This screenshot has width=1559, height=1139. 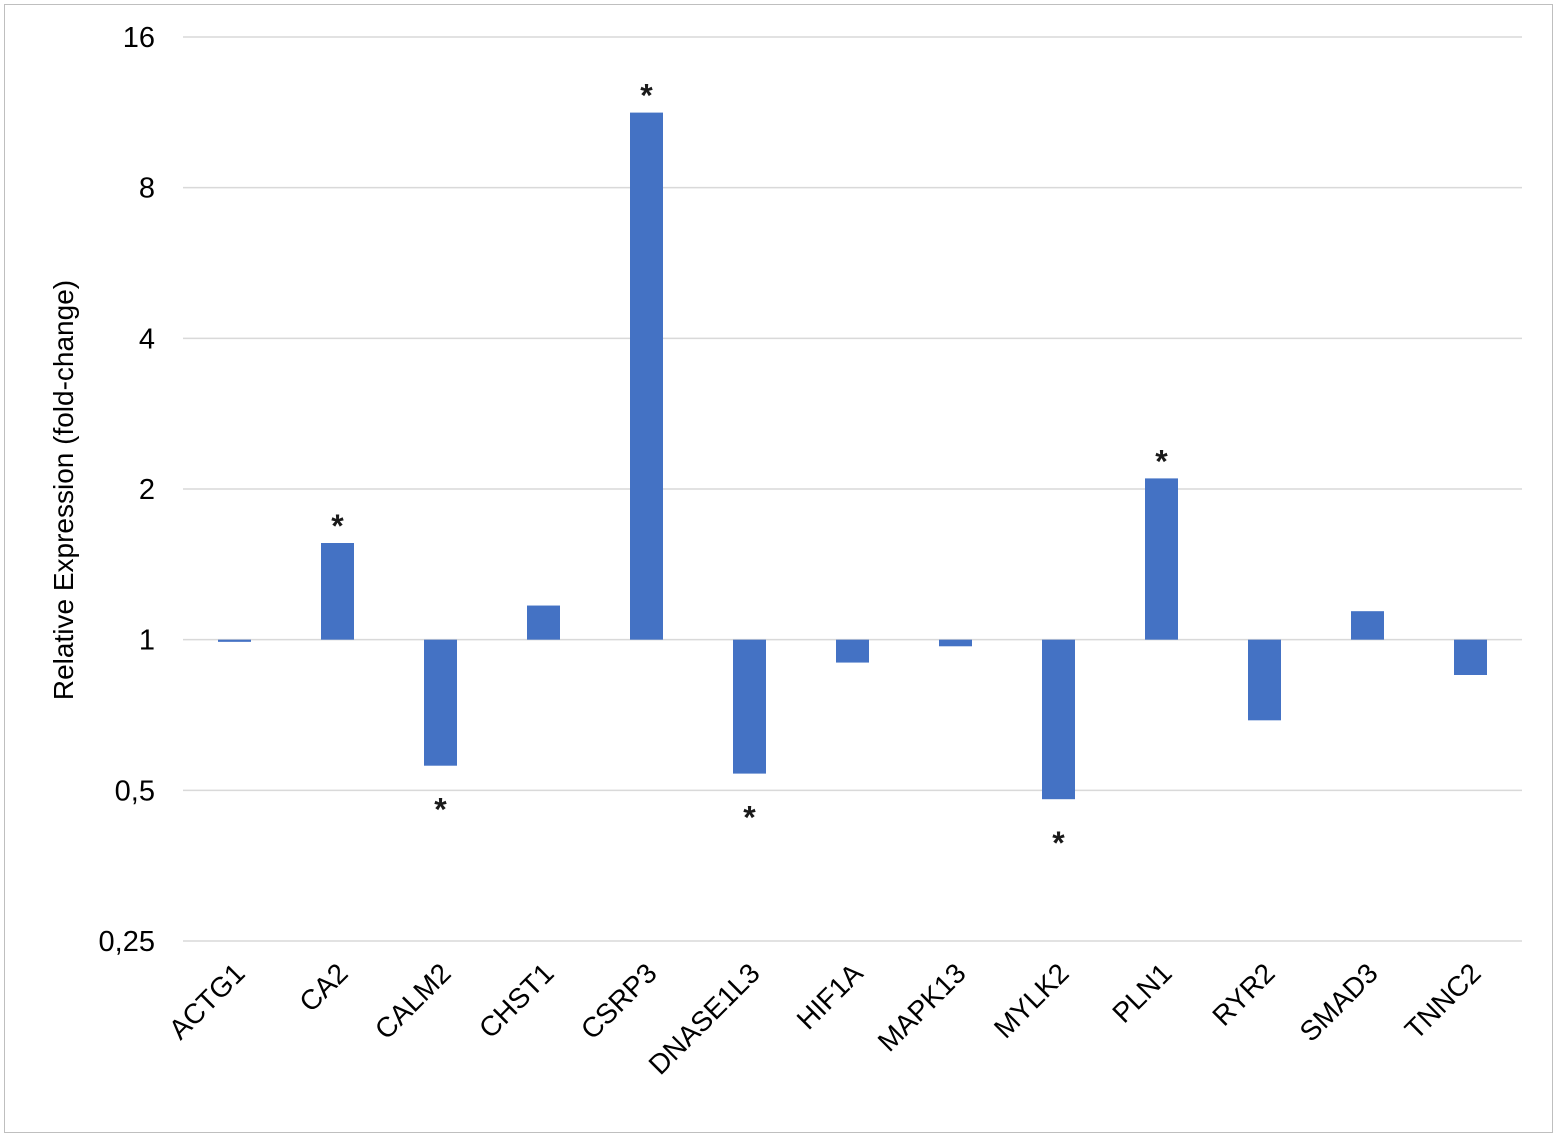 I want to click on x-tick-label: ACTG1, so click(x=207, y=1001).